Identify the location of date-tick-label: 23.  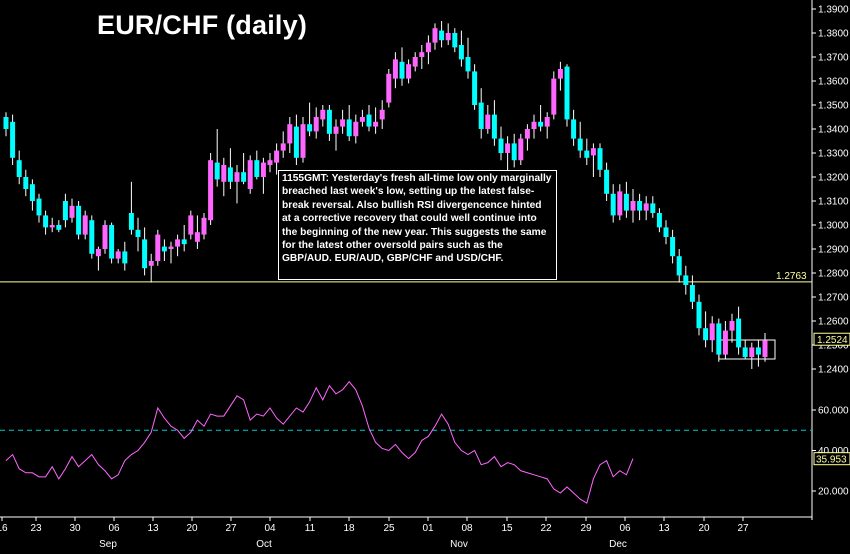
(36, 528).